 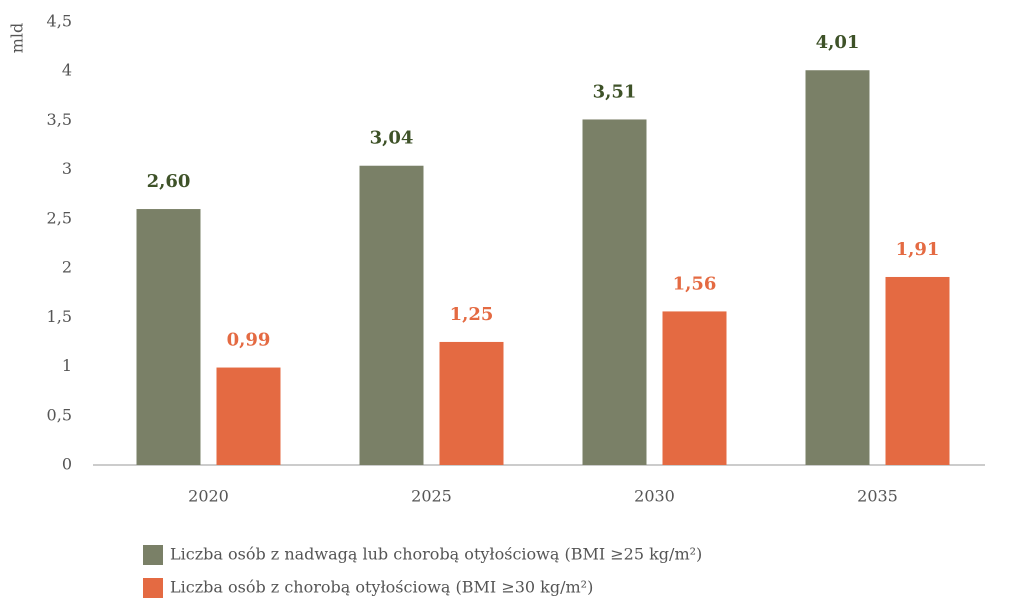 What do you see at coordinates (249, 340) in the screenshot?
I see `value-label: 0,99` at bounding box center [249, 340].